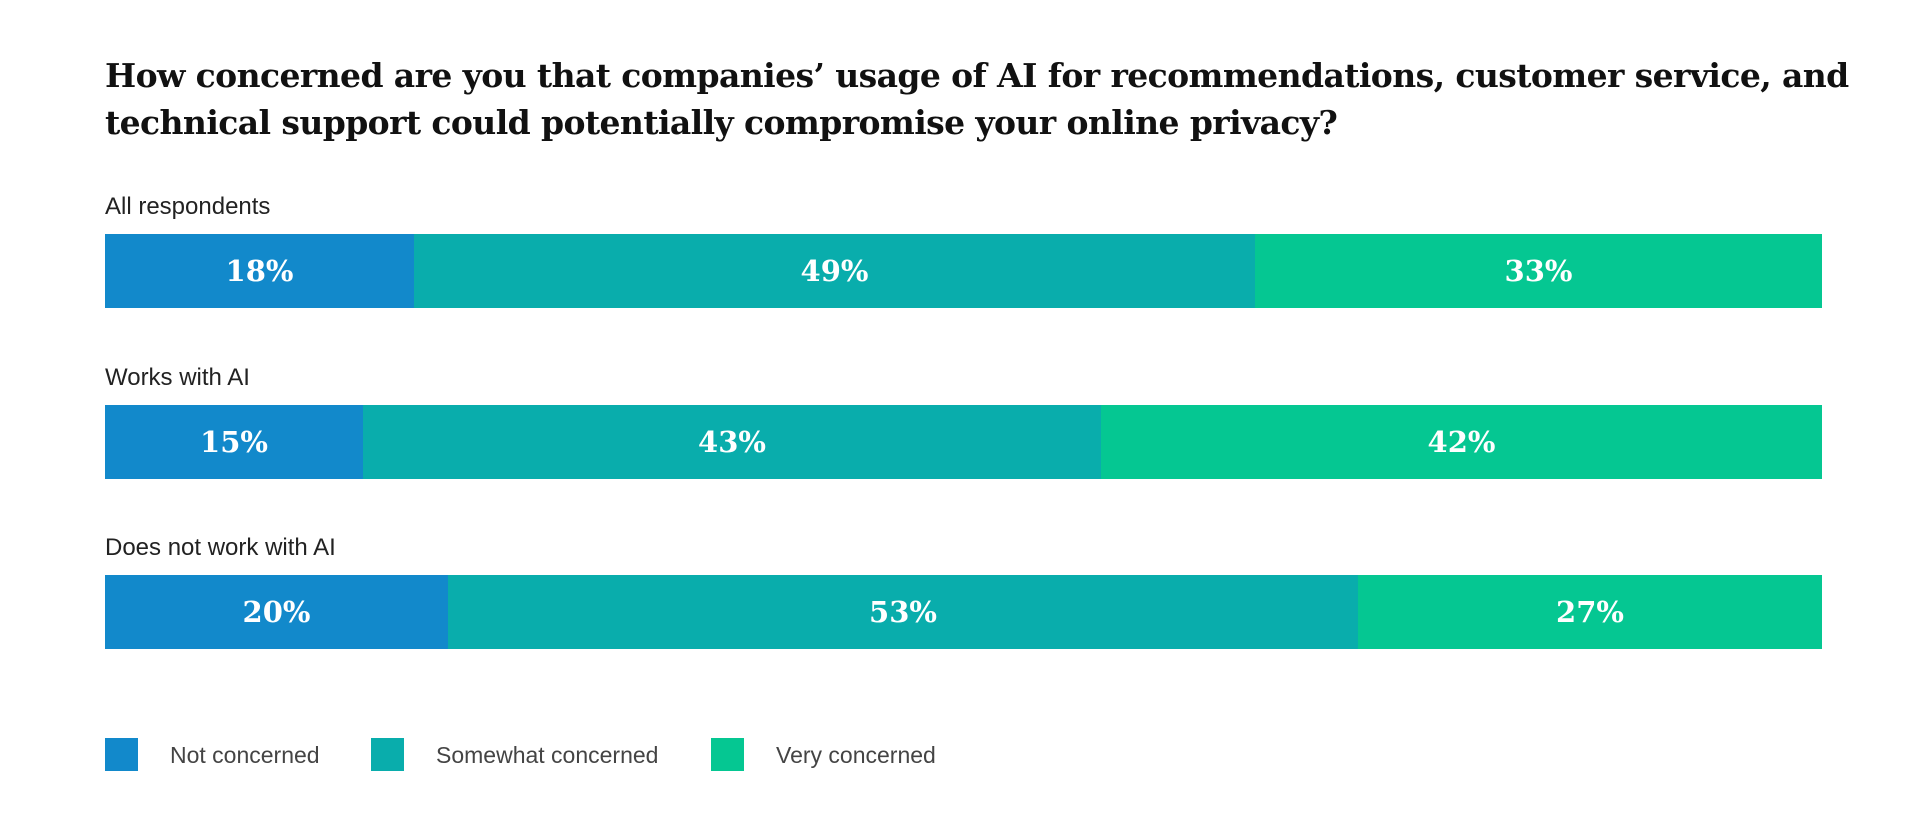  I want to click on stacked-bar: 20% 53% 27%, so click(963, 612).